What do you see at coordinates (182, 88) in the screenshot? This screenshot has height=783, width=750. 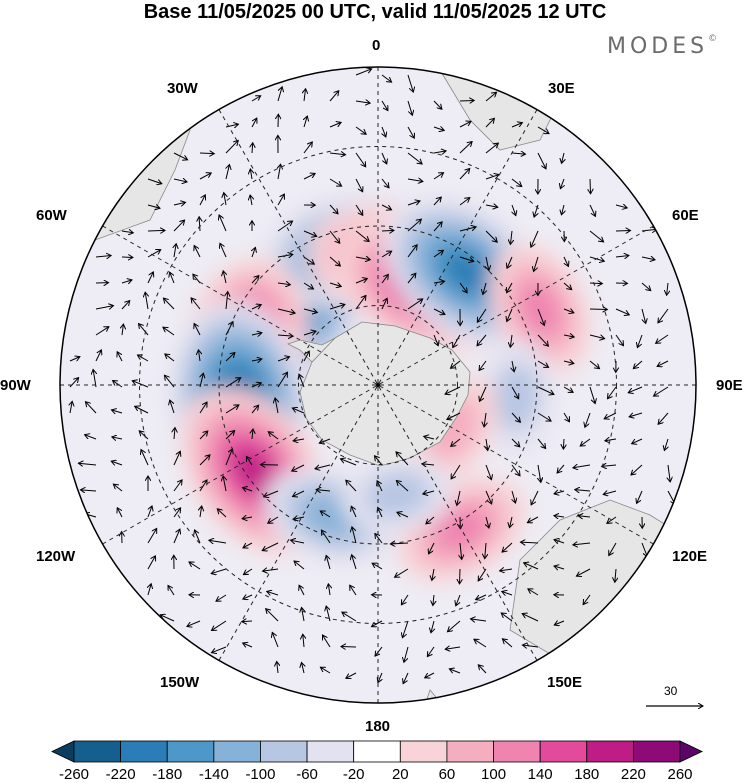 I see `lon-label-30w: 30W` at bounding box center [182, 88].